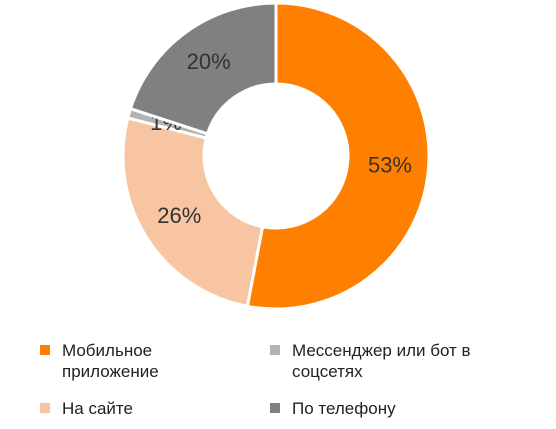  I want to click on legend-label: Мессенджер или бот в соцсетях, so click(381, 361).